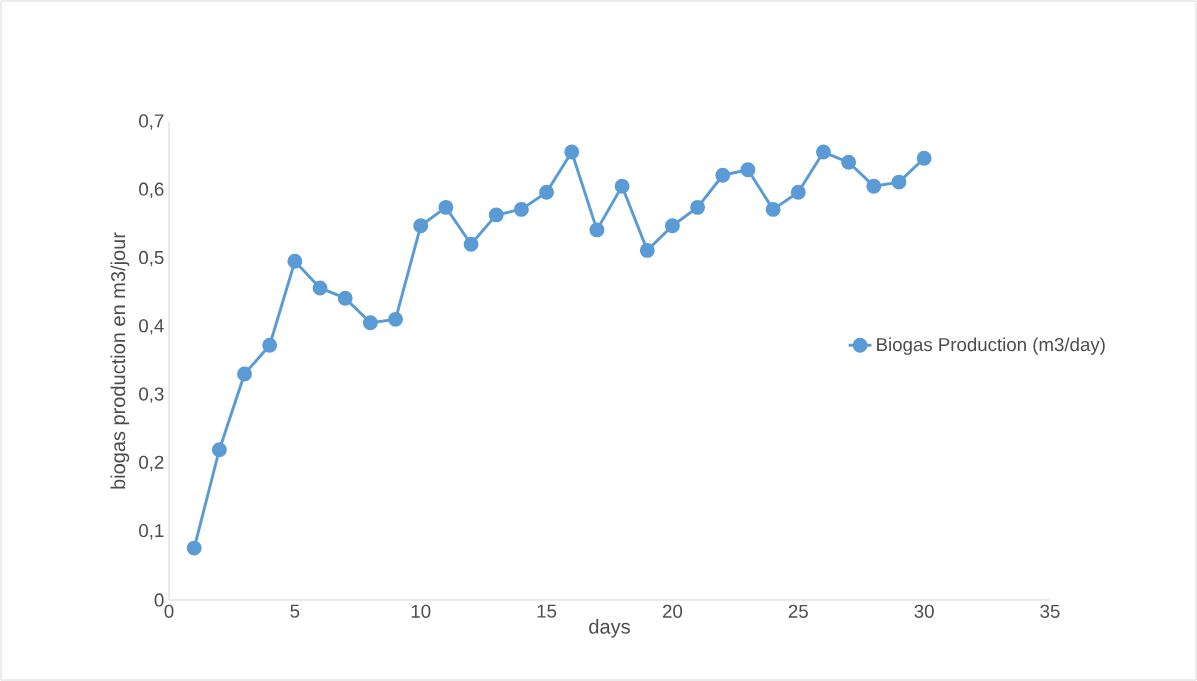 This screenshot has width=1197, height=681. I want to click on y-tick-label: 0,6, so click(151, 190).